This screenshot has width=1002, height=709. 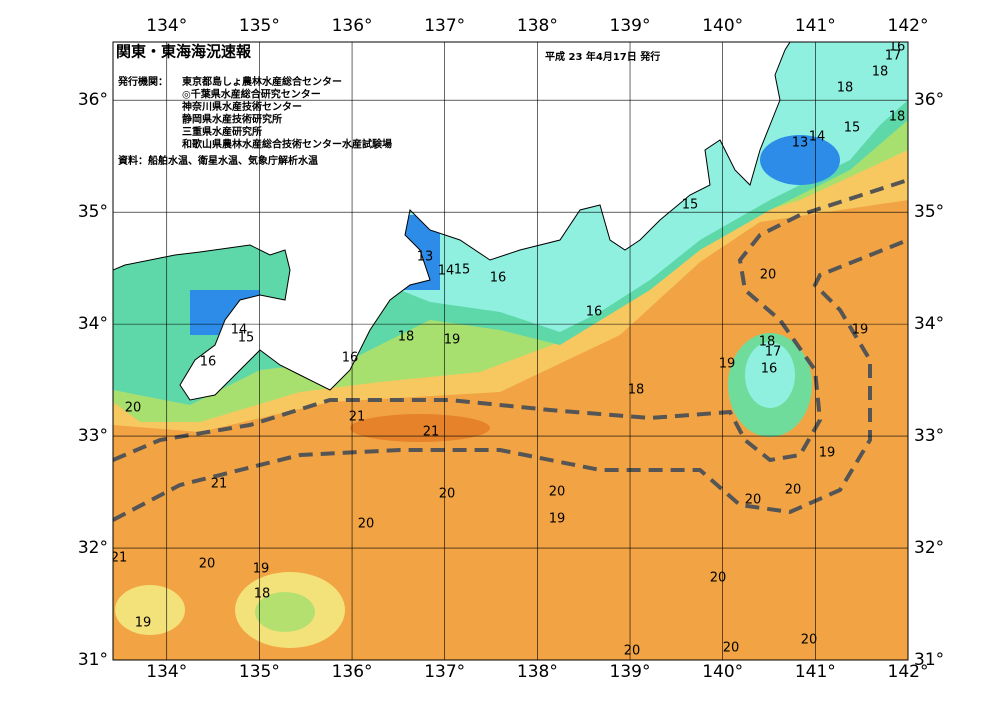 What do you see at coordinates (222, 131) in the screenshot?
I see `issuer: 三重県水産研究所` at bounding box center [222, 131].